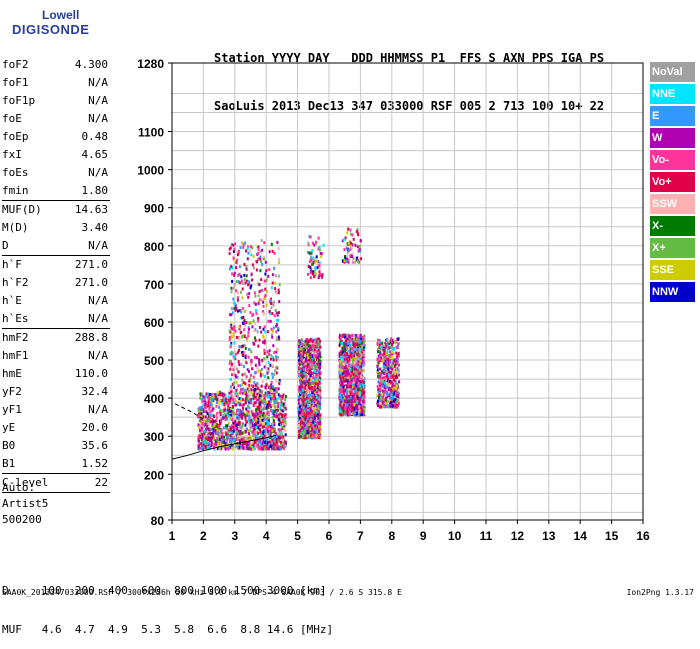 The width and height of the screenshot is (700, 649). I want to click on y-tick-label: 600, so click(154, 323).